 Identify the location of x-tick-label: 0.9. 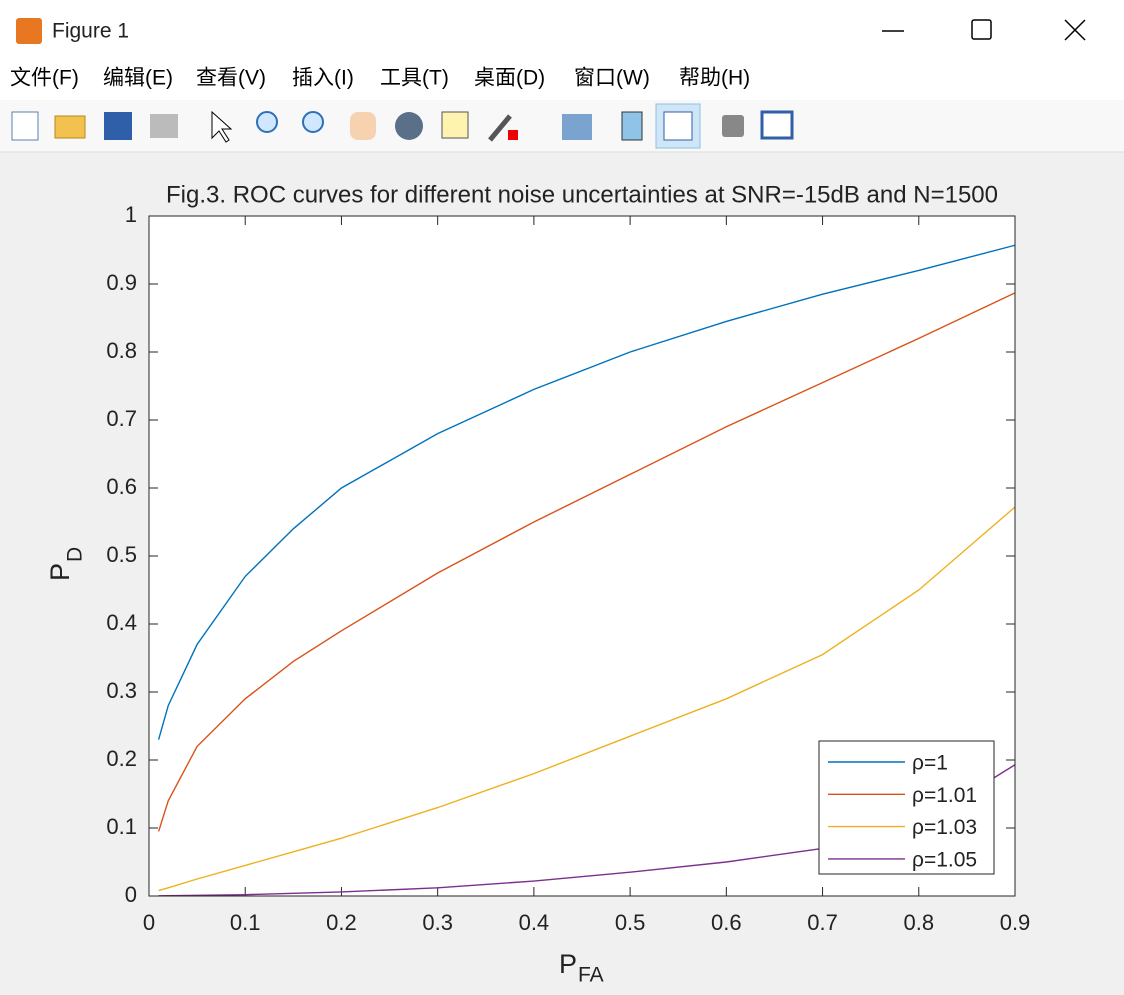
(1015, 922).